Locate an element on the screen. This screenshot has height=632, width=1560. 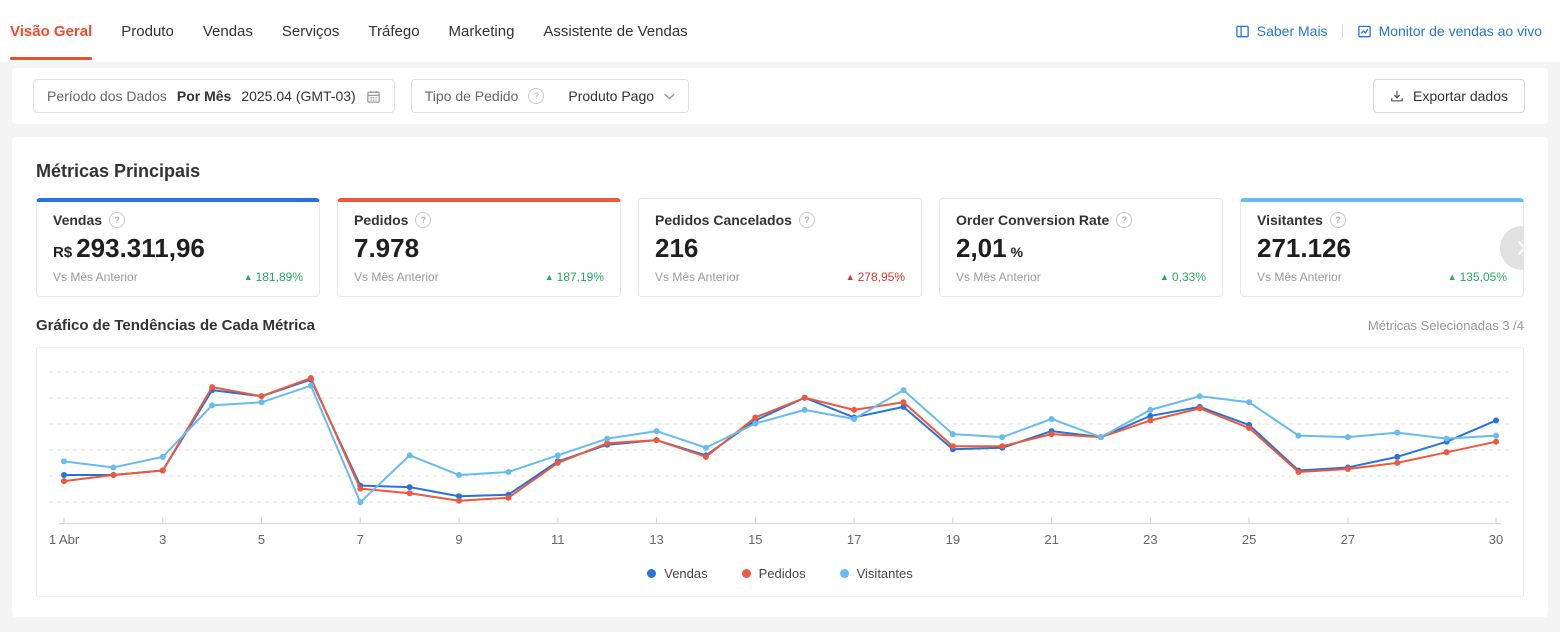
legend-item-vendas: Vendas is located at coordinates (677, 573).